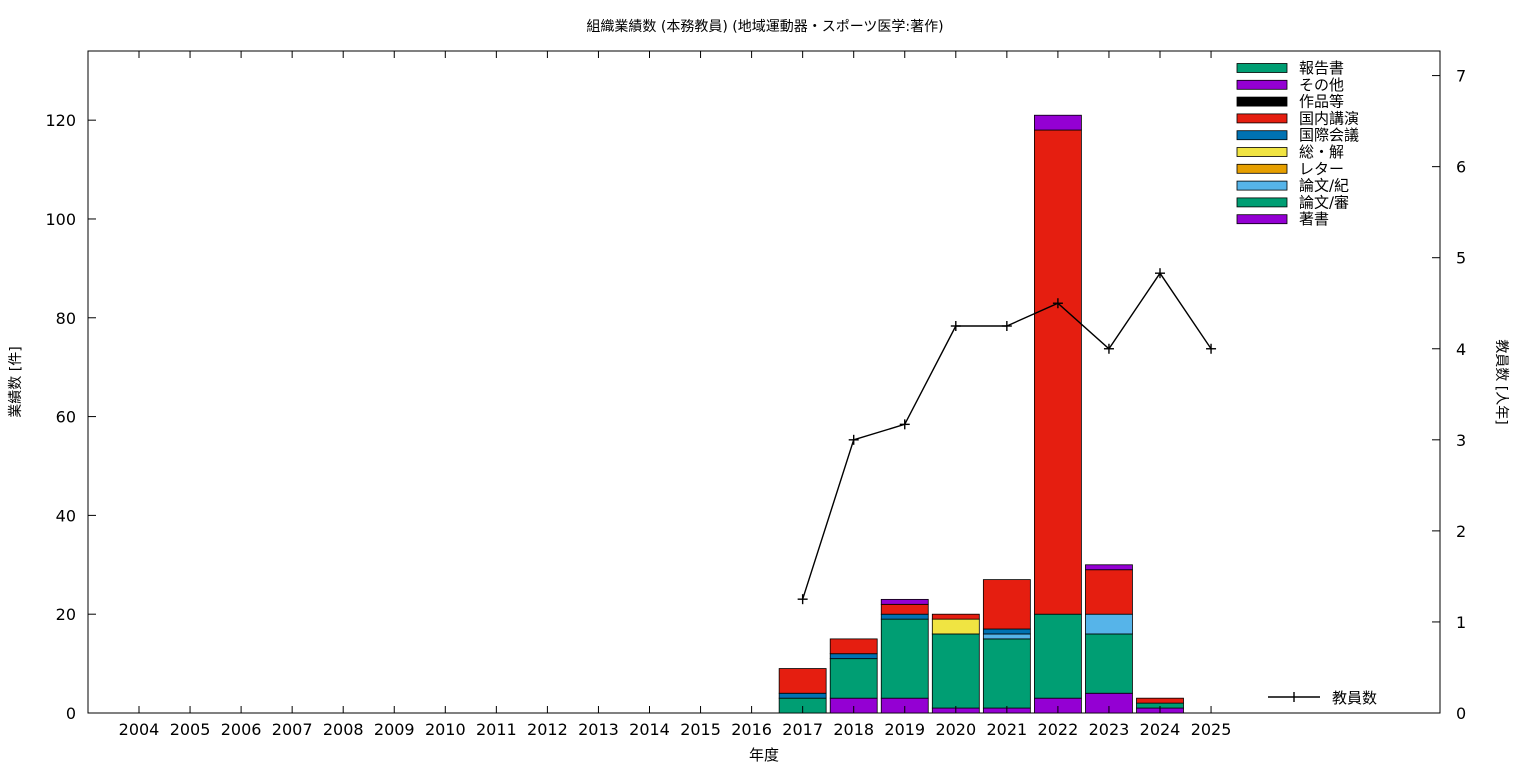  I want to click on y2-tick-label-0: 0, so click(1461, 713).